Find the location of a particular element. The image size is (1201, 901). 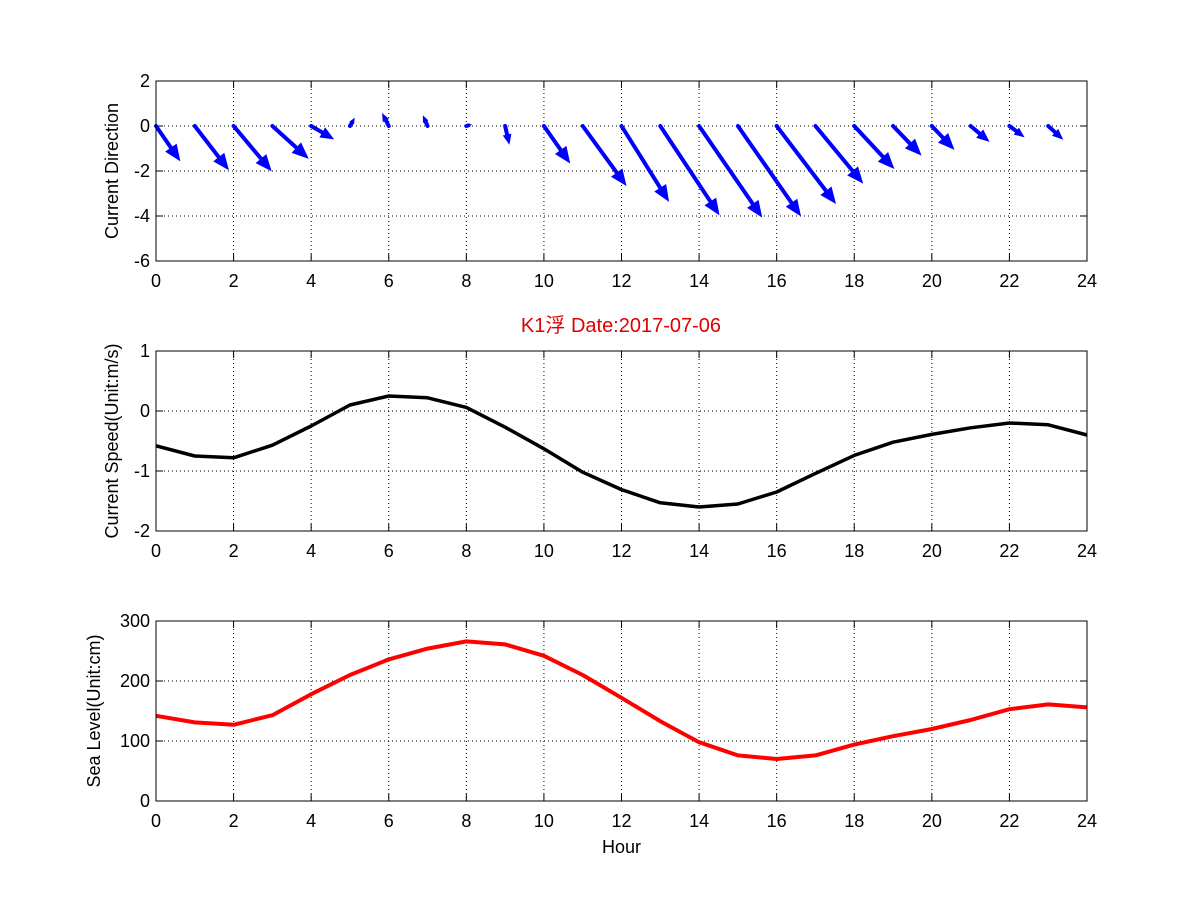

y-axis-label: Sea Level(Unit:cm) is located at coordinates (94, 710).